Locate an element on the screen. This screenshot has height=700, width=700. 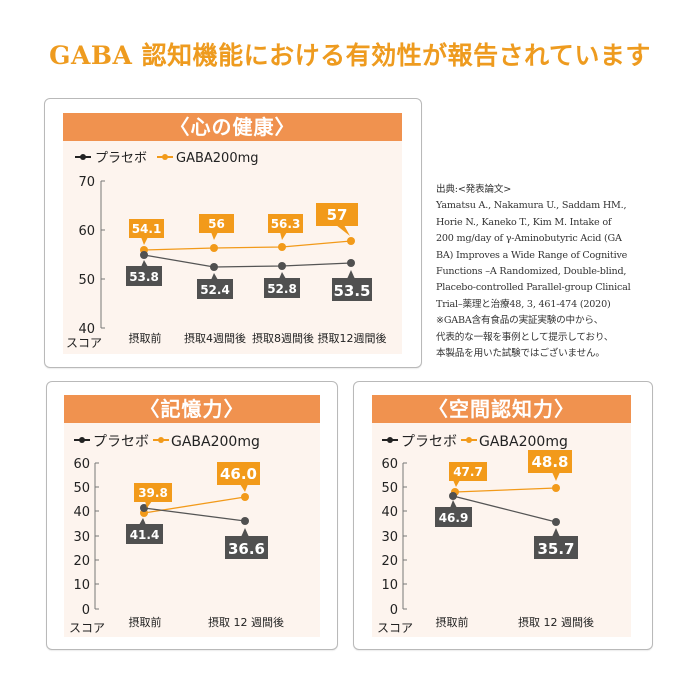
source-heading: 出典:<発表論文> is located at coordinates (474, 189).